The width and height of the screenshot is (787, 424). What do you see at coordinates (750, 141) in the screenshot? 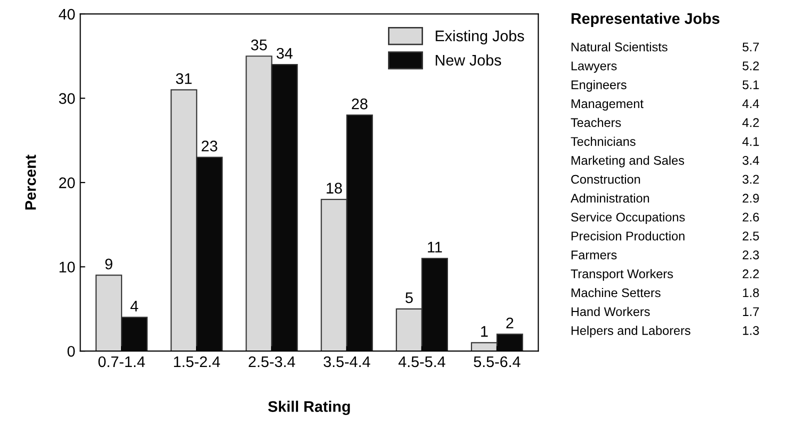
I see `data-label: 4.1` at bounding box center [750, 141].